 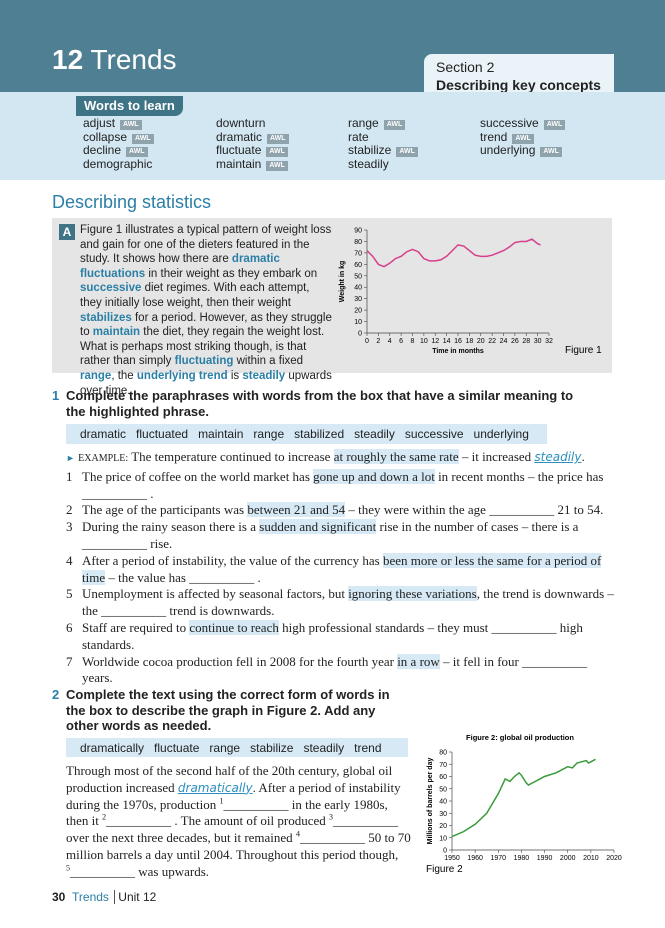 What do you see at coordinates (69, 560) in the screenshot?
I see `item-number: 4` at bounding box center [69, 560].